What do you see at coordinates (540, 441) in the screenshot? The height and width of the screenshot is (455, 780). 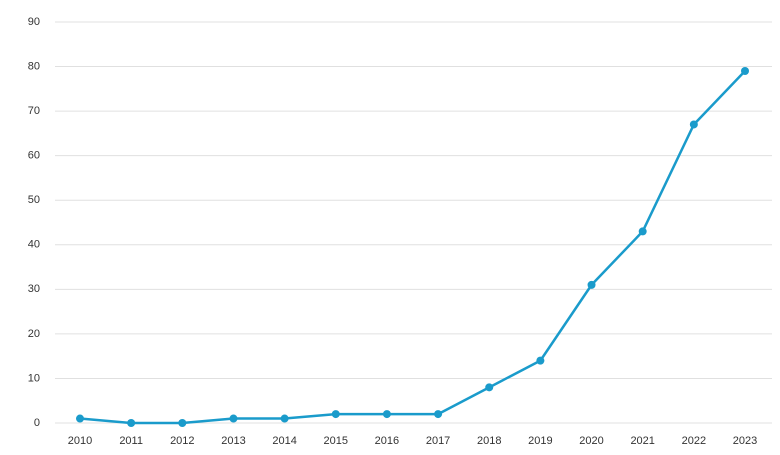 I see `x-tick-label: 2019` at bounding box center [540, 441].